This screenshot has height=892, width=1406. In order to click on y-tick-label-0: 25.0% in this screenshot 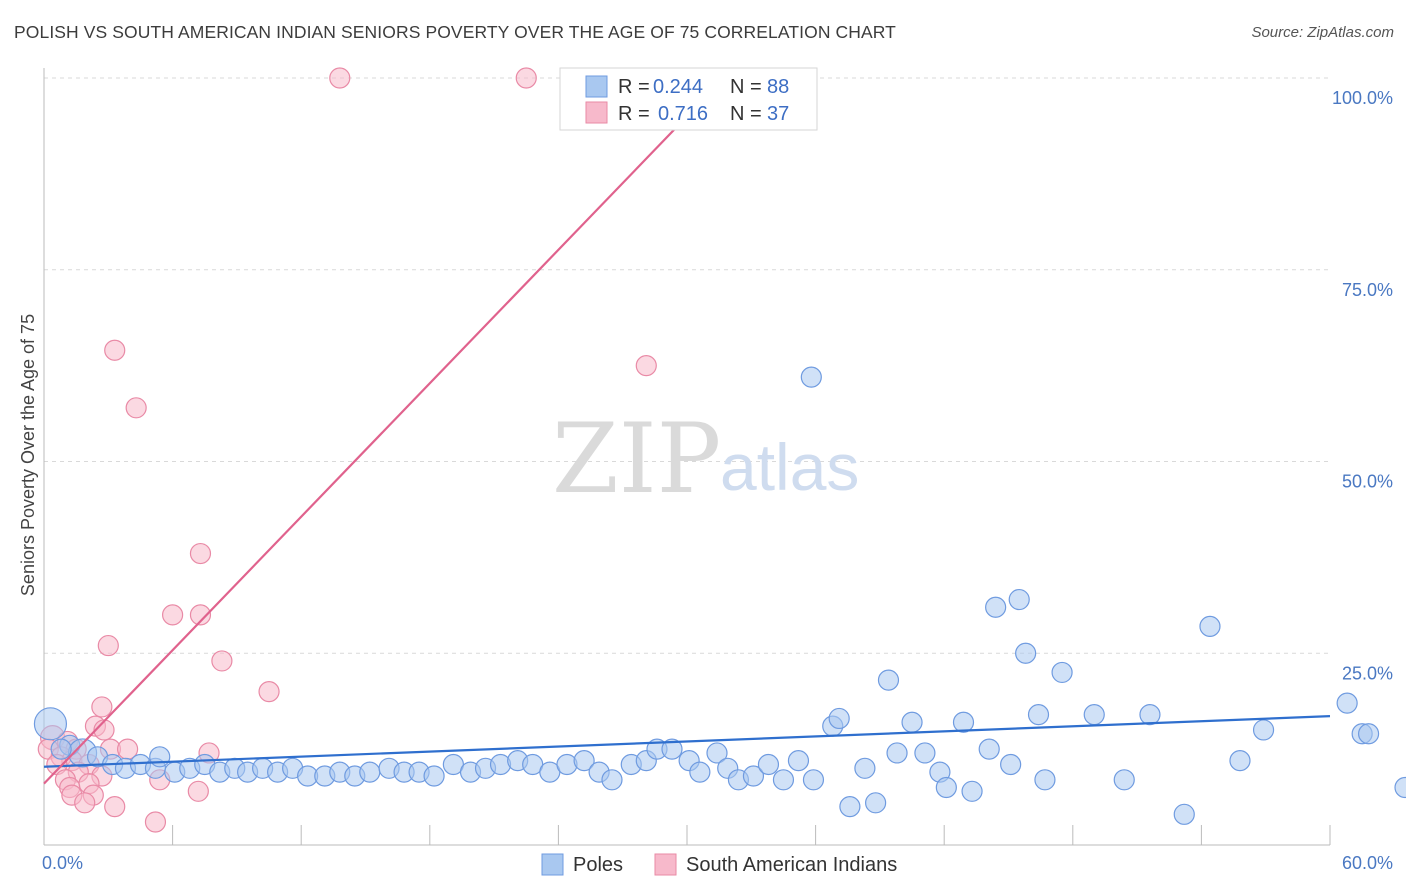, I will do `click(1367, 673)`.